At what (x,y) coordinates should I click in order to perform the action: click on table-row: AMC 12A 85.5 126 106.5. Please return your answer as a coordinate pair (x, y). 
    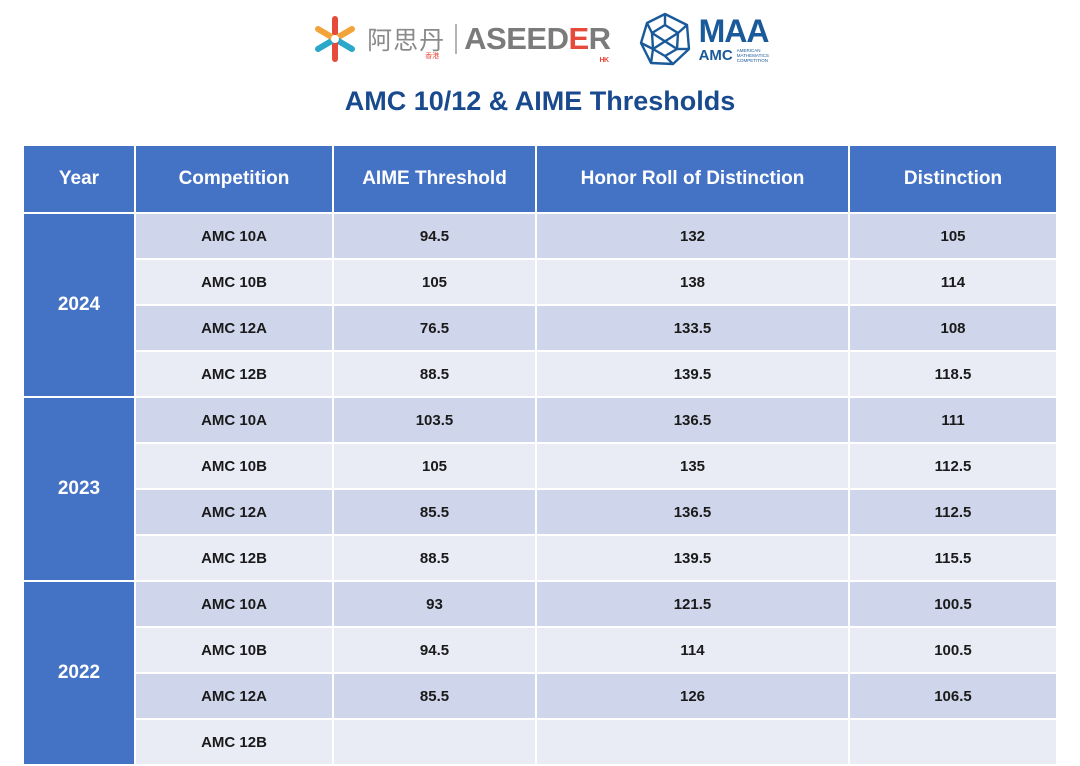
    Looking at the image, I should click on (540, 696).